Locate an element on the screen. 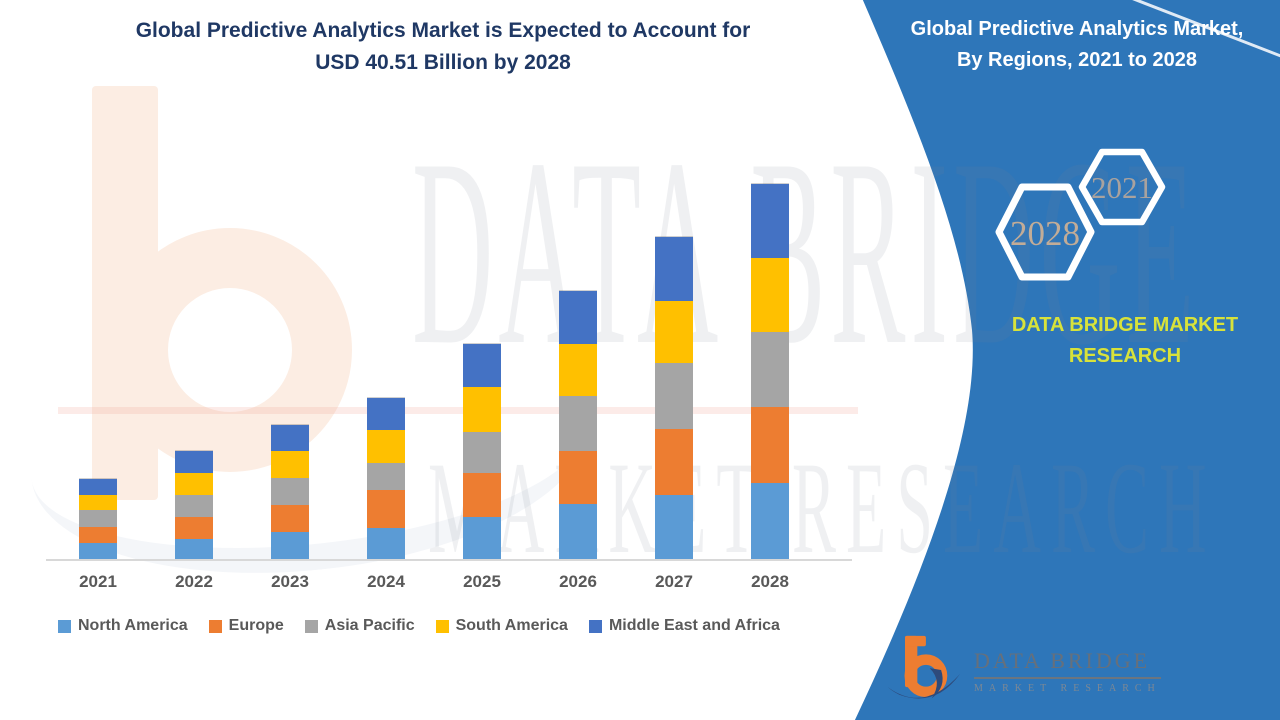 The height and width of the screenshot is (720, 1280). stacked-bar-2025 is located at coordinates (482, 451).